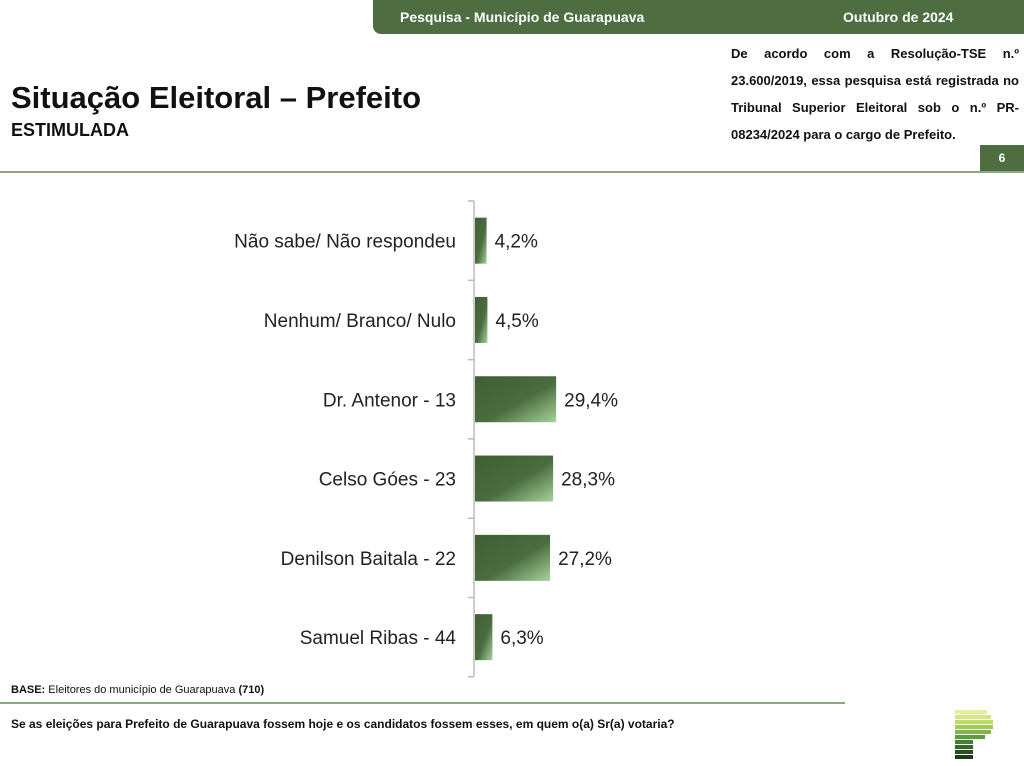 This screenshot has height=766, width=1024. I want to click on category-label: Não sabe/ Não respondeu, so click(345, 242).